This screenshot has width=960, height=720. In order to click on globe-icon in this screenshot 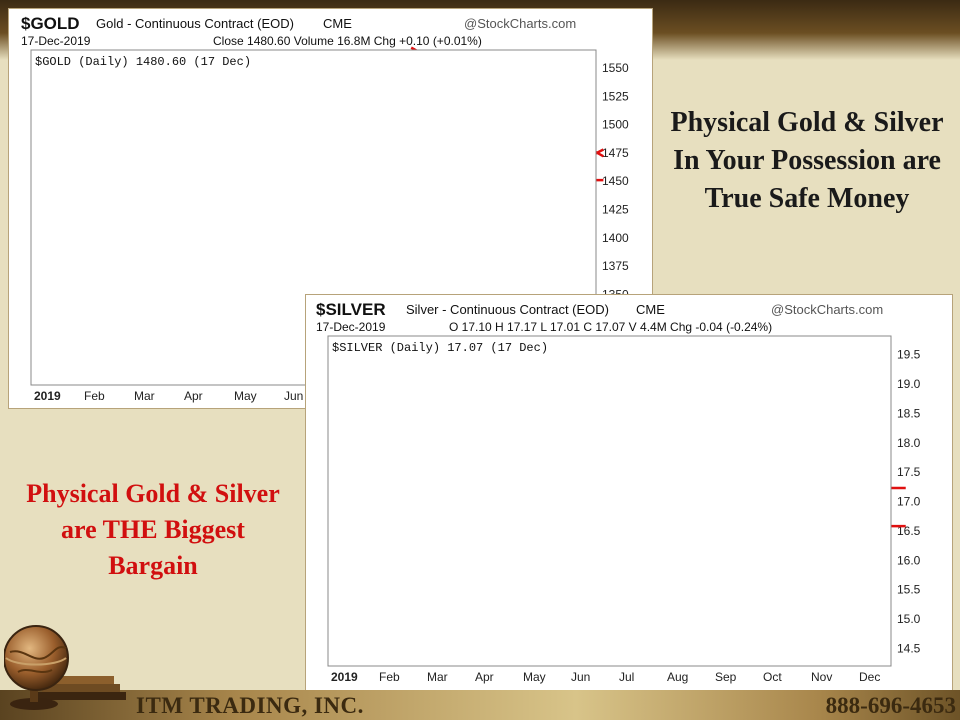, I will do `click(65, 667)`.